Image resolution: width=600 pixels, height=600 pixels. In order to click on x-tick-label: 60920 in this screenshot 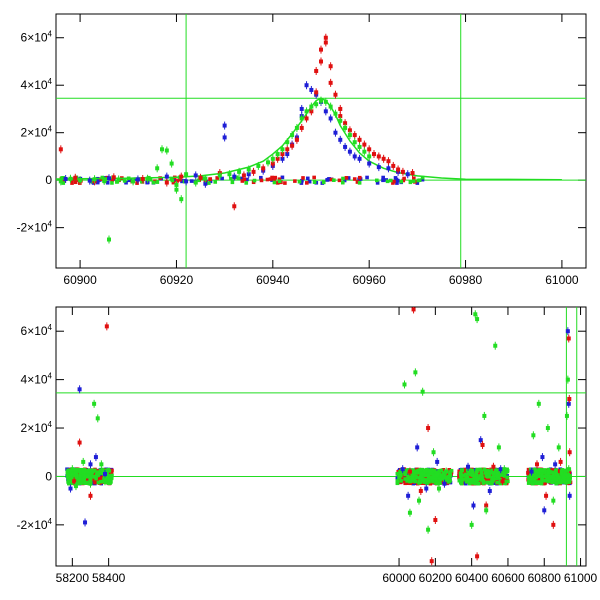, I will do `click(177, 280)`.